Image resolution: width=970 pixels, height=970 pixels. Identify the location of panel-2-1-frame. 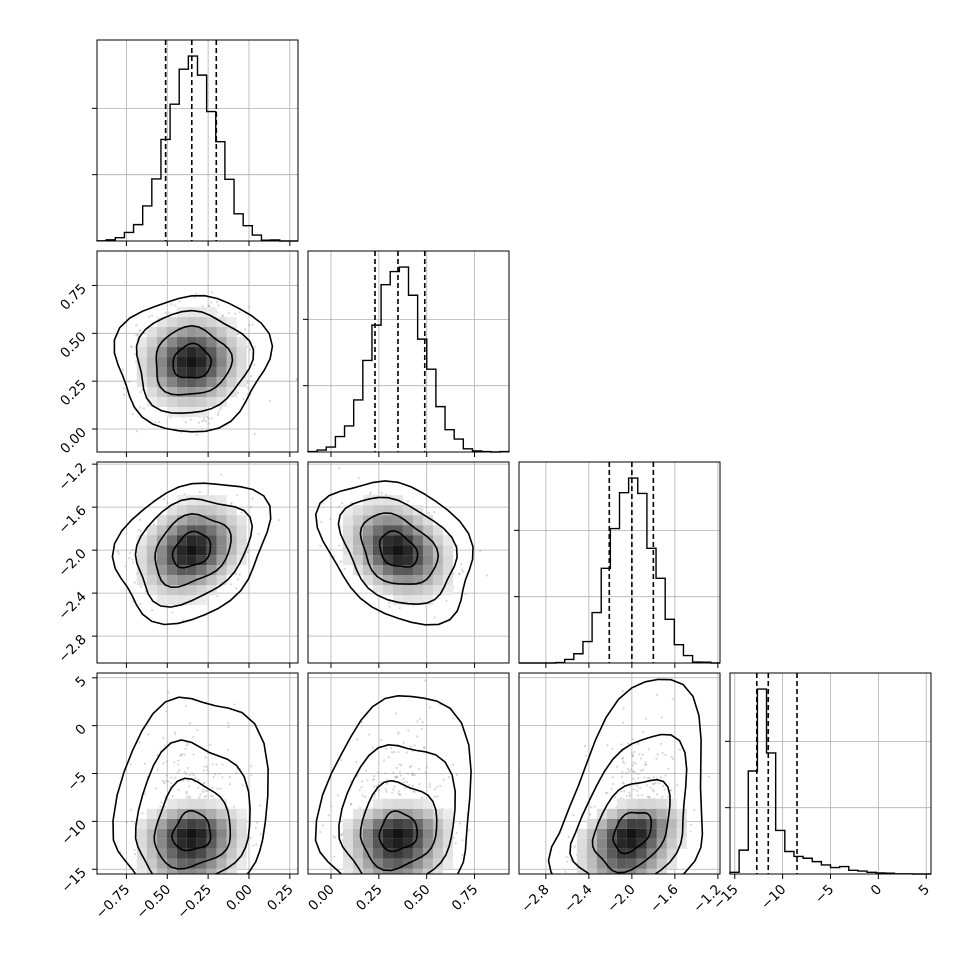
(408, 562).